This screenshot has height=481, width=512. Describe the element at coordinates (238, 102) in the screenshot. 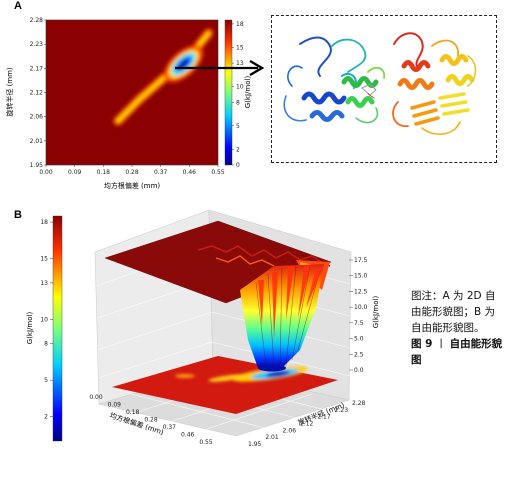

I see `heatmap-colorbar-tick: 8` at that location.